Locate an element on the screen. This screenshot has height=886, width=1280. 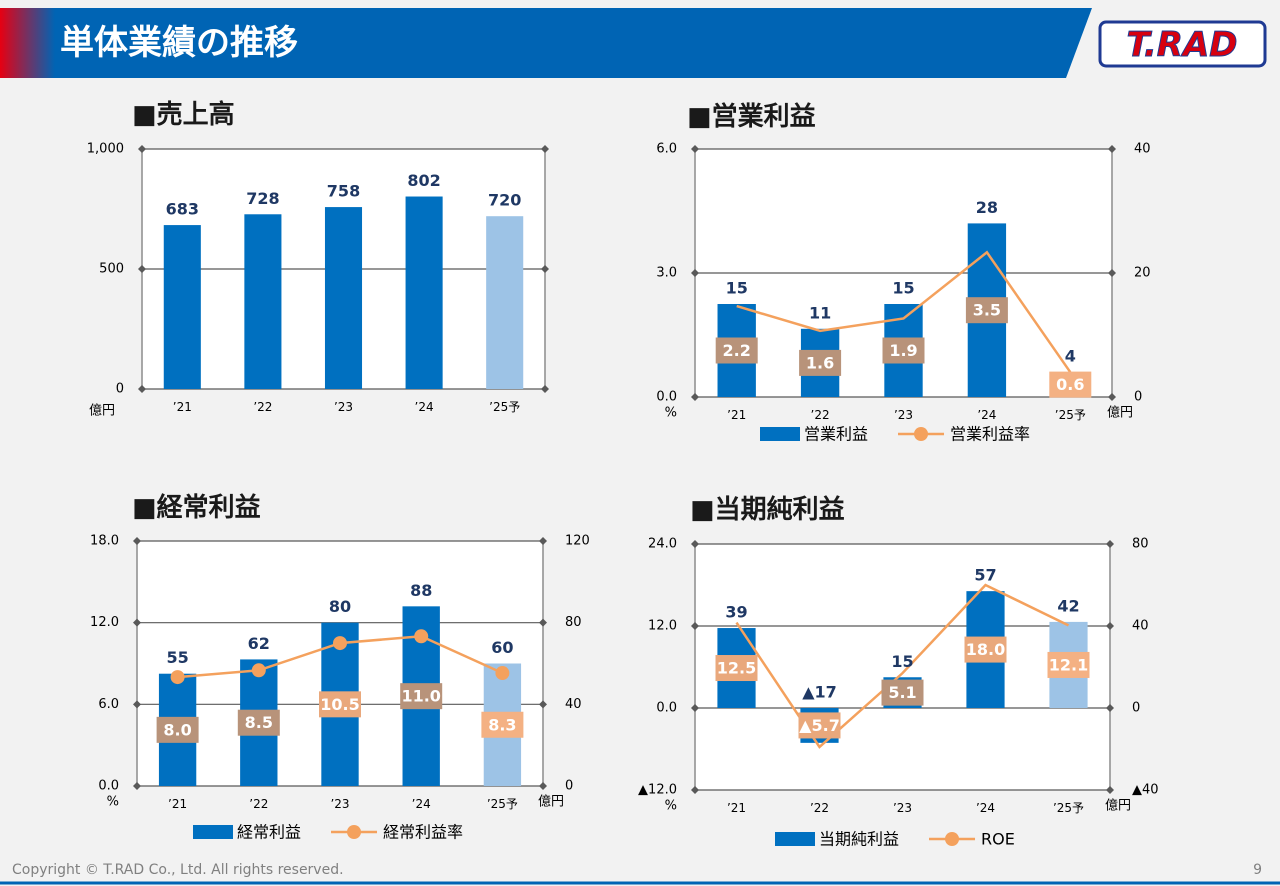
page-number: 9 is located at coordinates (1257, 870).